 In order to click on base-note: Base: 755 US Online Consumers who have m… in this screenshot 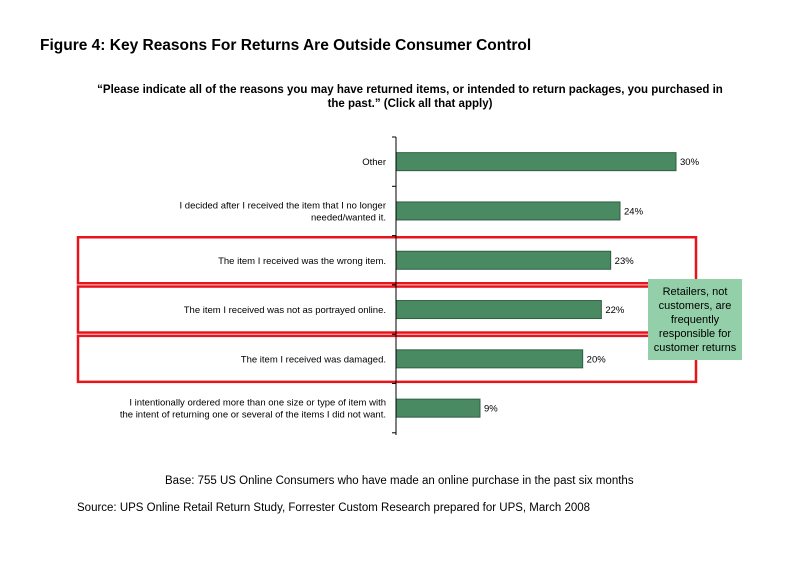, I will do `click(399, 481)`.